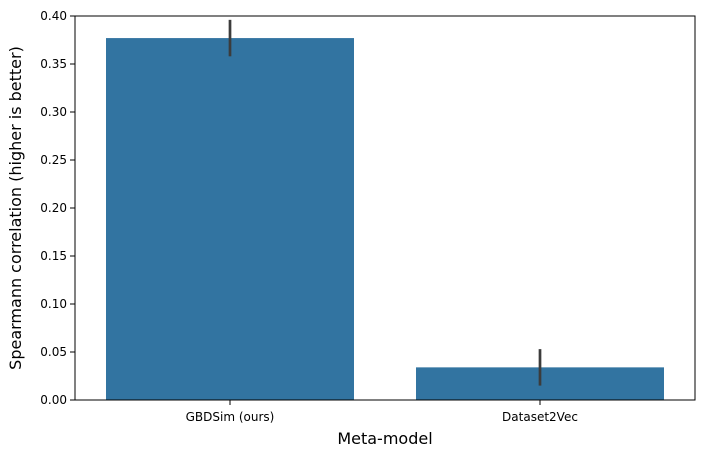 The image size is (705, 458). What do you see at coordinates (230, 417) in the screenshot?
I see `x-tick-label: GBDSim (ours)` at bounding box center [230, 417].